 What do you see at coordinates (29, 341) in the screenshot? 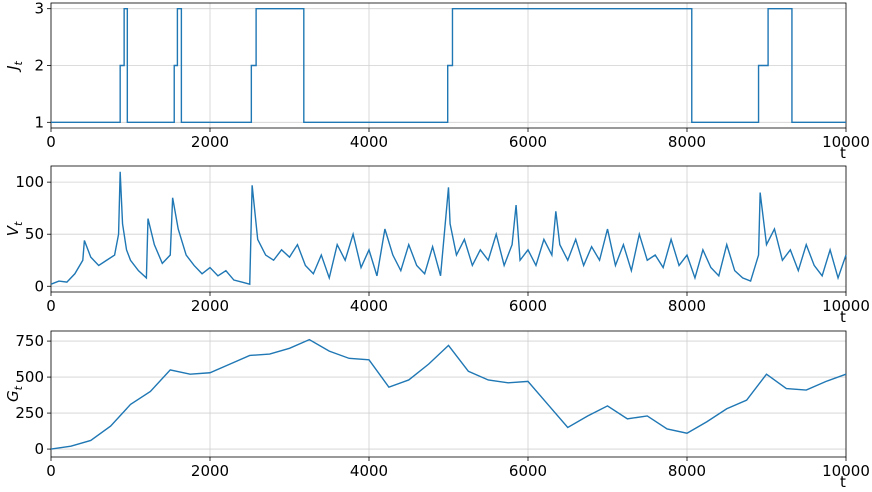
I see `y-tick-label: 750` at bounding box center [29, 341].